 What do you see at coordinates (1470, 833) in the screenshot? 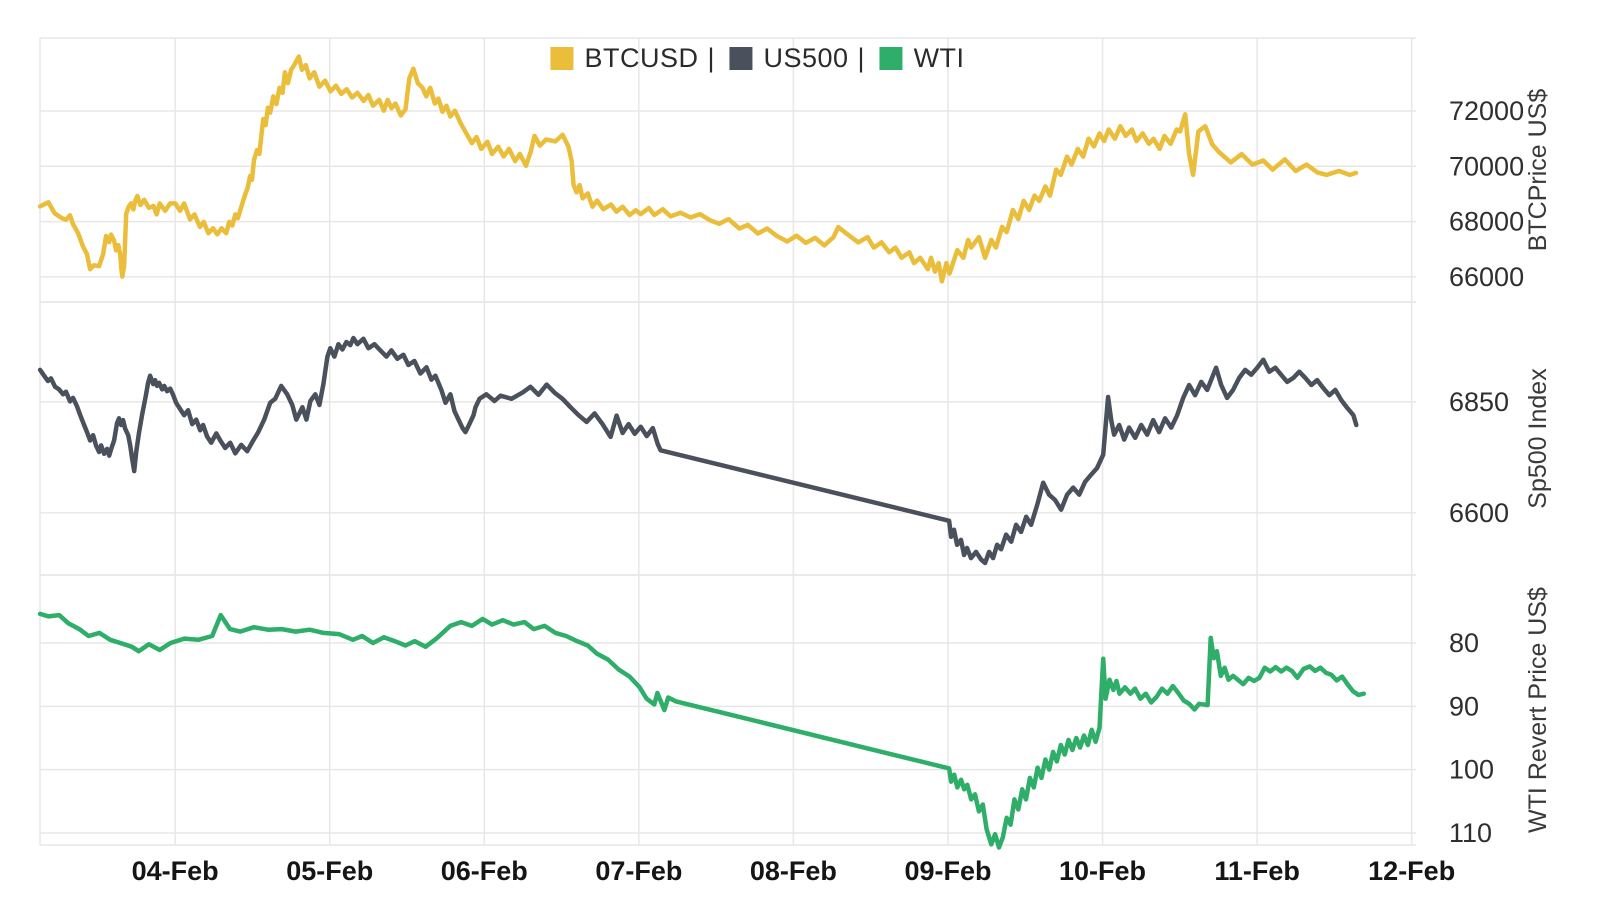
I see `y-tick-label-wti-110: 110` at bounding box center [1470, 833].